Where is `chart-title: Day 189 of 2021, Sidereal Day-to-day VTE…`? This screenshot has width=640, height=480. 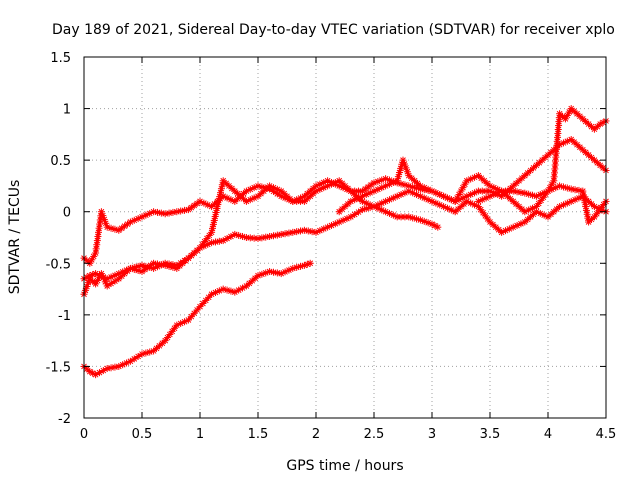
chart-title: Day 189 of 2021, Sidereal Day-to-day VTE… is located at coordinates (333, 30).